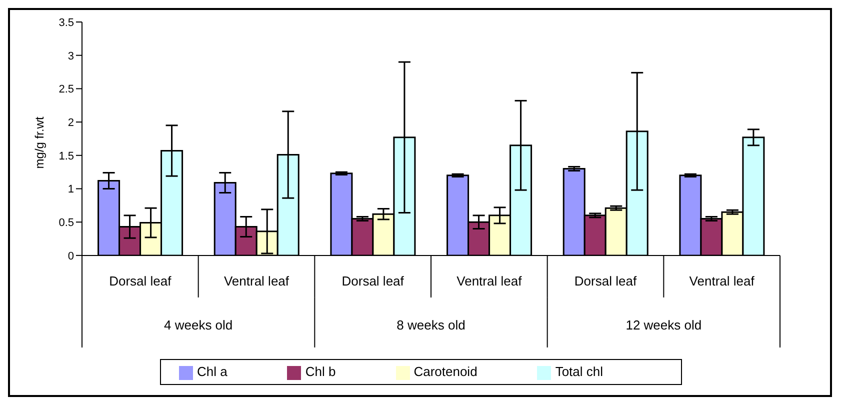  I want to click on y-tick-label: 1, so click(71, 190).